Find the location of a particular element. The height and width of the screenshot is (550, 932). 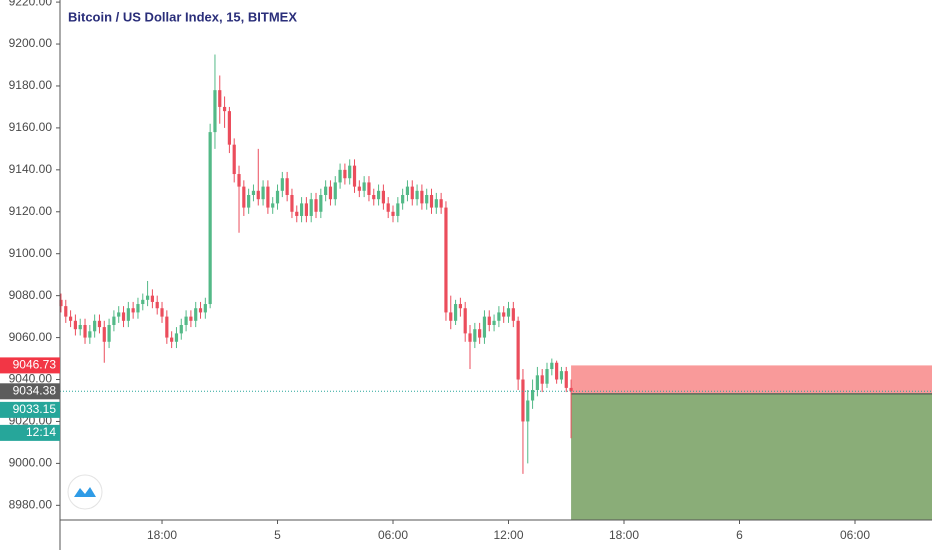

logo is located at coordinates (85, 492).